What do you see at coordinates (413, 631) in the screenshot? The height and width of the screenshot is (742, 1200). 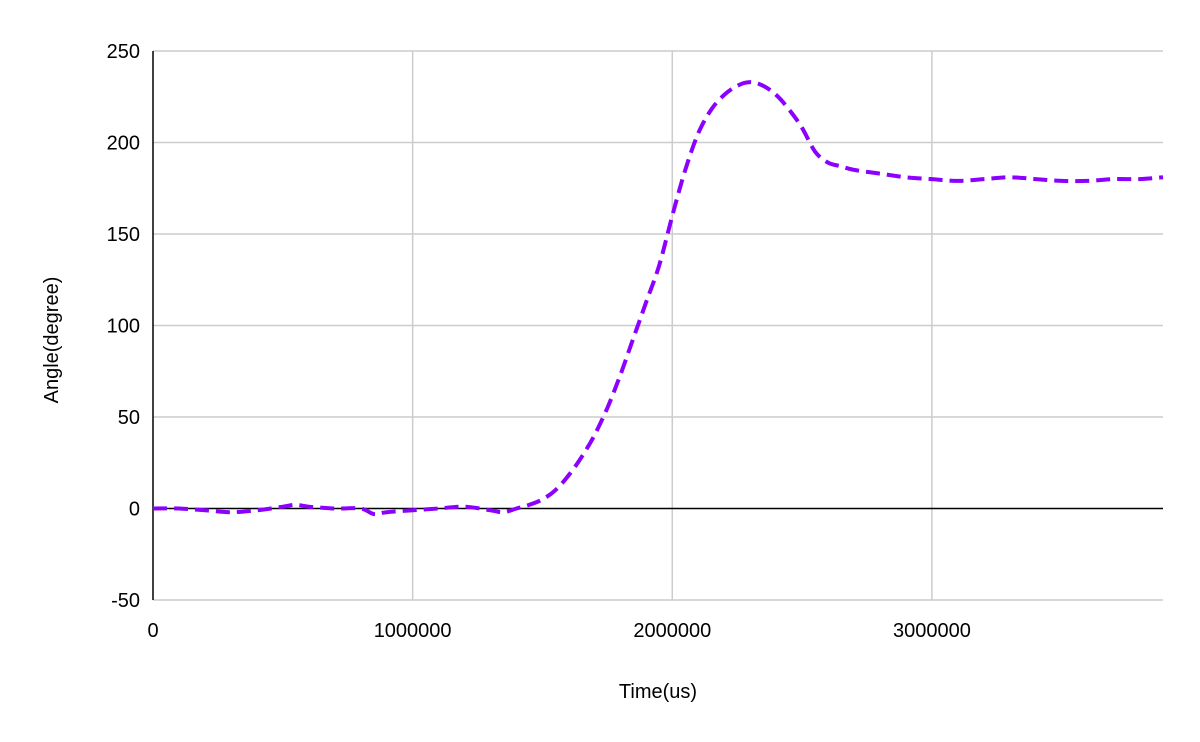 I see `x-tick-label: 1000000` at bounding box center [413, 631].